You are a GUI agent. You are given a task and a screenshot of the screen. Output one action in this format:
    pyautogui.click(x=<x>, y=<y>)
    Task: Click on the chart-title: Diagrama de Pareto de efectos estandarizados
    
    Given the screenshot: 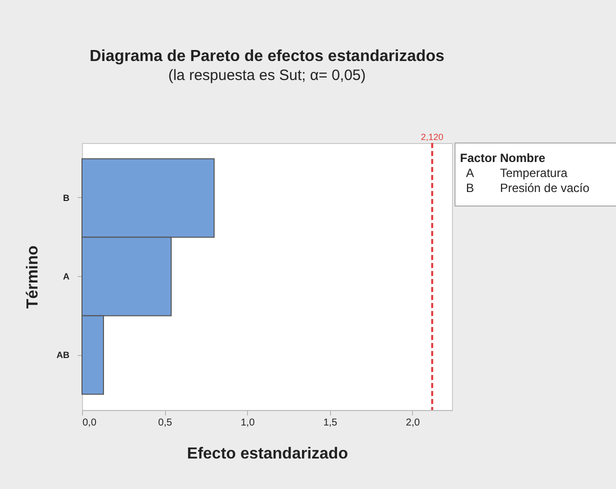 What is the action you would take?
    pyautogui.click(x=267, y=56)
    